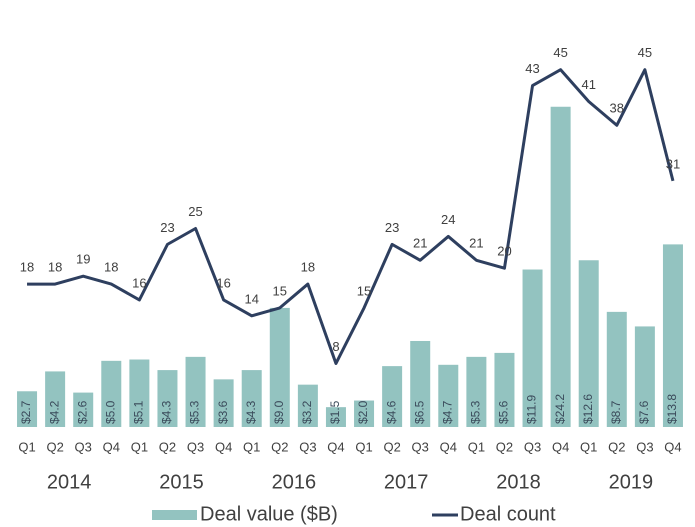  Describe the element at coordinates (110, 412) in the screenshot. I see `value-label: $5.0` at that location.